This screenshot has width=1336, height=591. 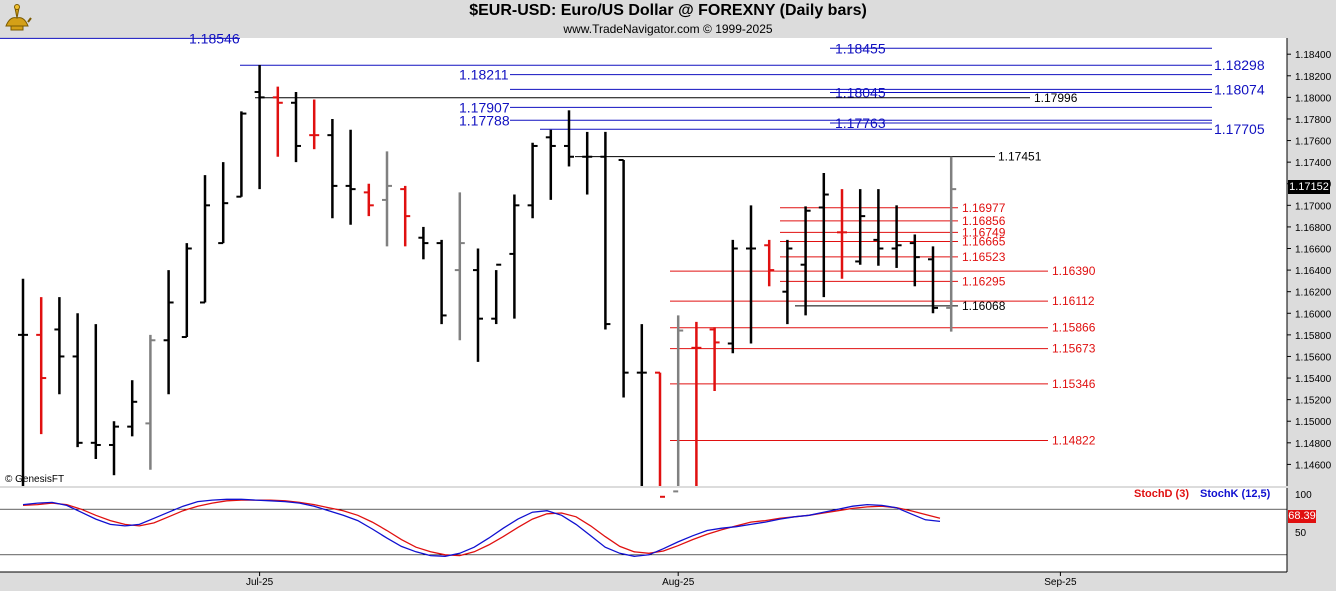 What do you see at coordinates (1313, 77) in the screenshot?
I see `price-tick-label: 1.18200` at bounding box center [1313, 77].